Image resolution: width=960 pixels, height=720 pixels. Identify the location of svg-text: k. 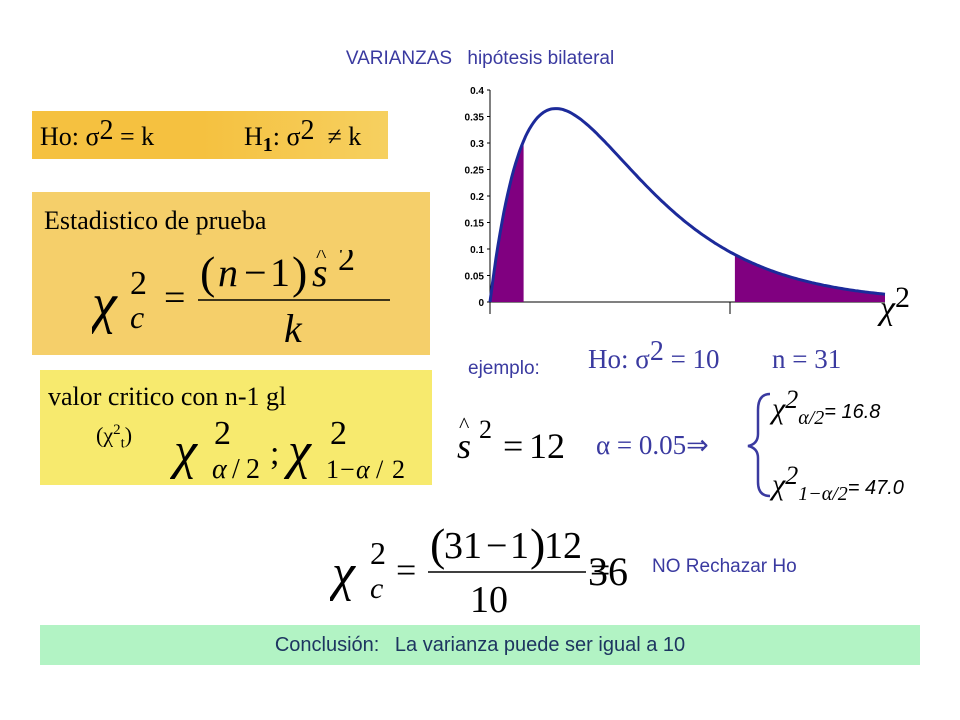
(293, 328).